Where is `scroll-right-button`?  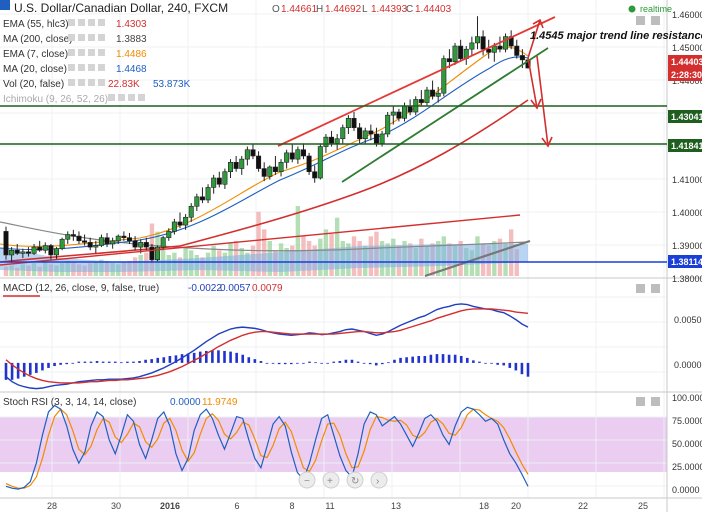
scroll-right-button is located at coordinates (379, 480).